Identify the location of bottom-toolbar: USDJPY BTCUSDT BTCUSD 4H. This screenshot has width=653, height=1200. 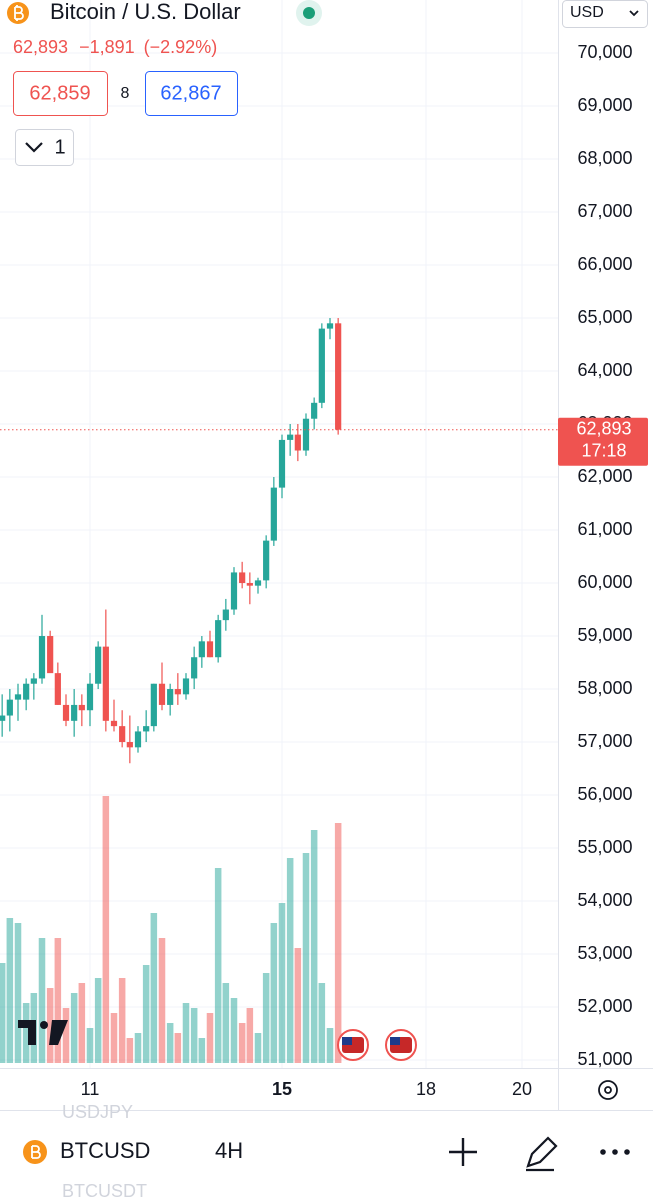
(326, 1151).